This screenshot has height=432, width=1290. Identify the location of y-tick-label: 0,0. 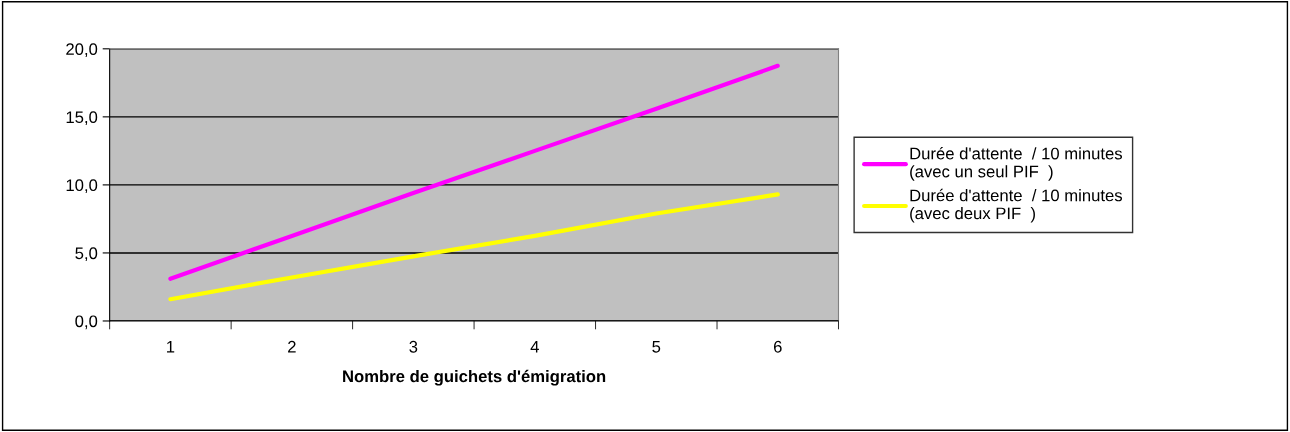
(86, 322).